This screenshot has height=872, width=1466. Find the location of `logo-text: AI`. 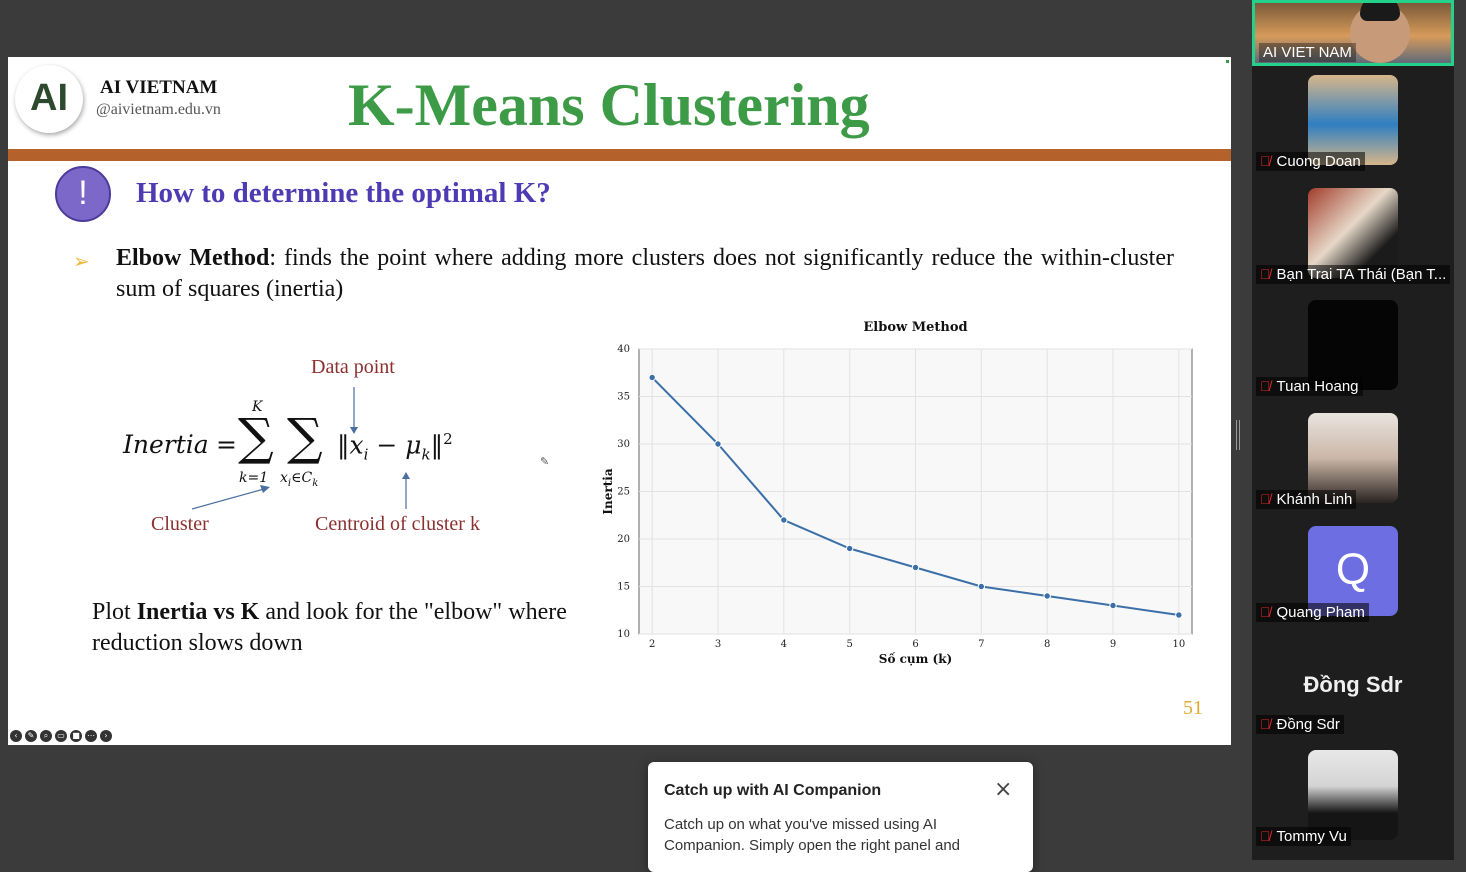

logo-text: AI is located at coordinates (49, 98).